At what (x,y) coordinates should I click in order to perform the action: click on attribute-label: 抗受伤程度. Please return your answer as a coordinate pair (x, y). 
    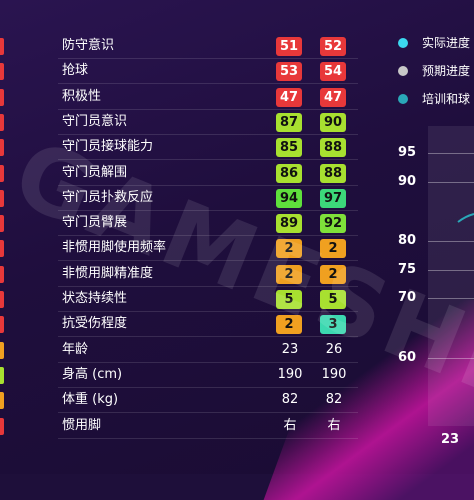
    Looking at the image, I should click on (95, 324).